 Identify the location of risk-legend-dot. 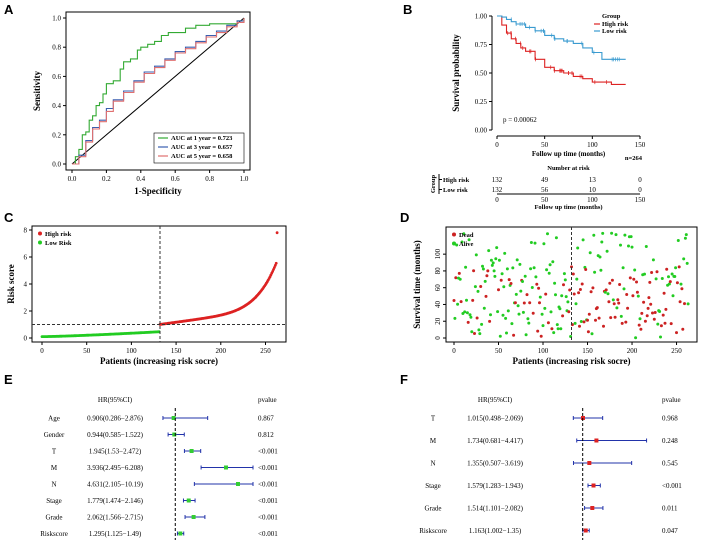
(40, 242).